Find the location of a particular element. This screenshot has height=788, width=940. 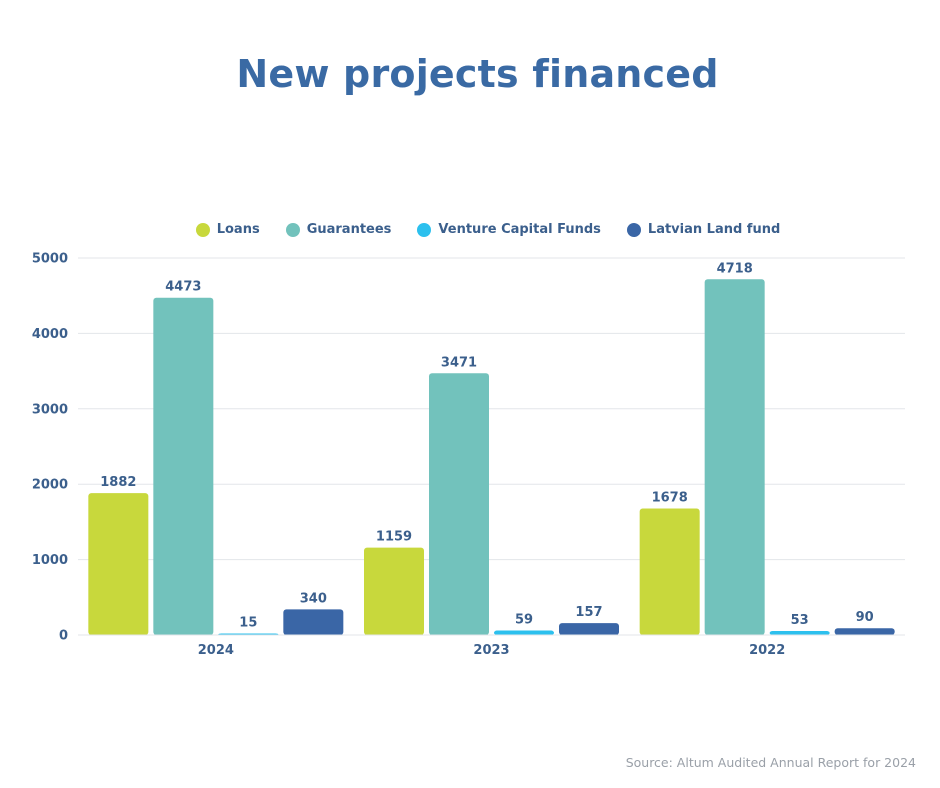

x-tick-label-2022: 2022 is located at coordinates (767, 650).